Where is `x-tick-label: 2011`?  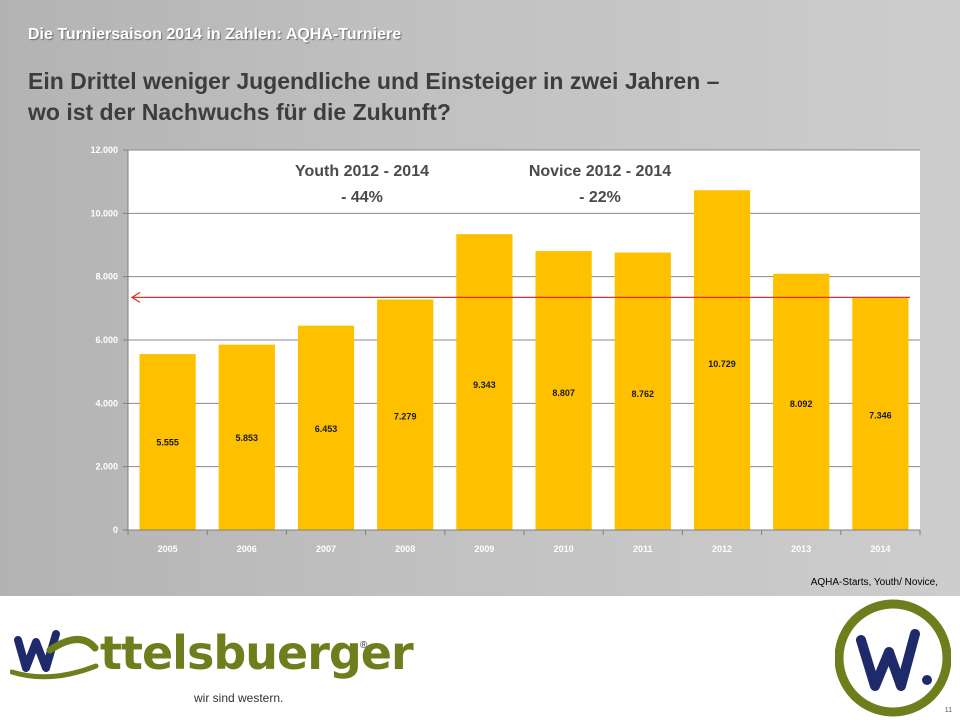 x-tick-label: 2011 is located at coordinates (643, 549).